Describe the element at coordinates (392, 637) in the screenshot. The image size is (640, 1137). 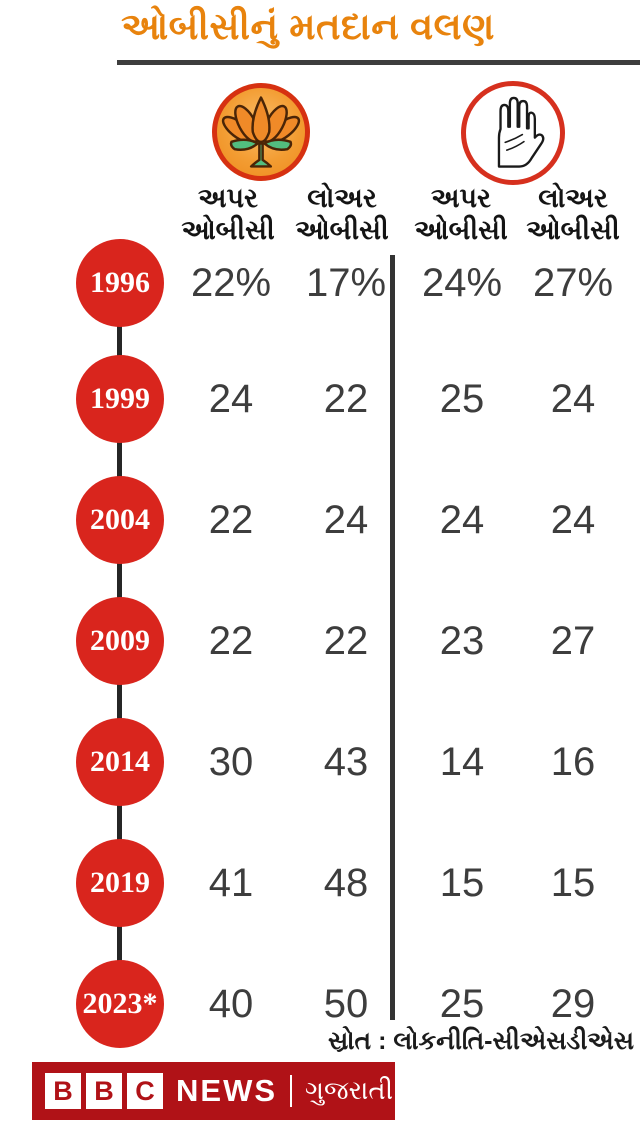
I see `party-divider-line` at that location.